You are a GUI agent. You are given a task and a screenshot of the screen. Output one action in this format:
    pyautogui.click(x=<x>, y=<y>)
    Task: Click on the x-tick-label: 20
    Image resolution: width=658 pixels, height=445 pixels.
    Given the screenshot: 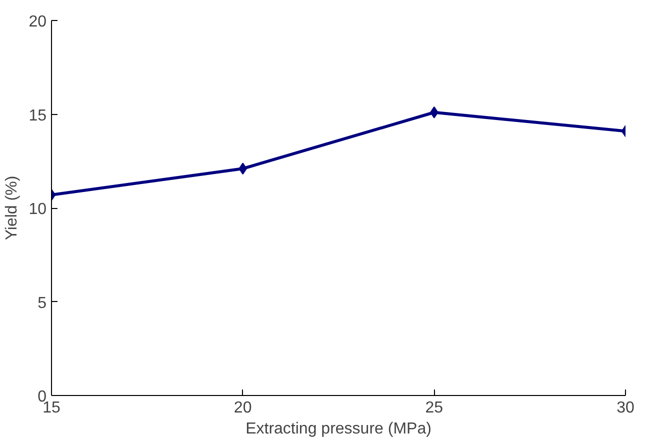 What is the action you would take?
    pyautogui.click(x=243, y=408)
    